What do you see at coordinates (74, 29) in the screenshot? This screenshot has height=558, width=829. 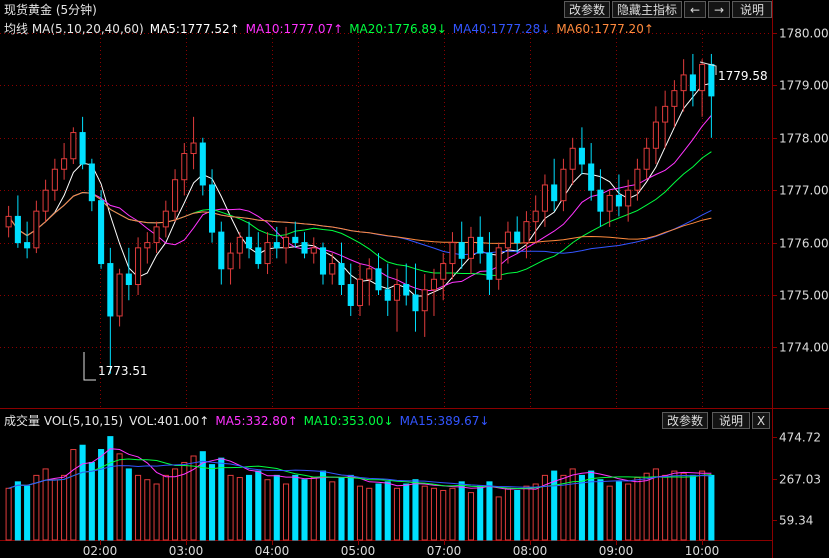 I see `ma-legend-label: 均线 MA(5,10,20,40,60)` at bounding box center [74, 29].